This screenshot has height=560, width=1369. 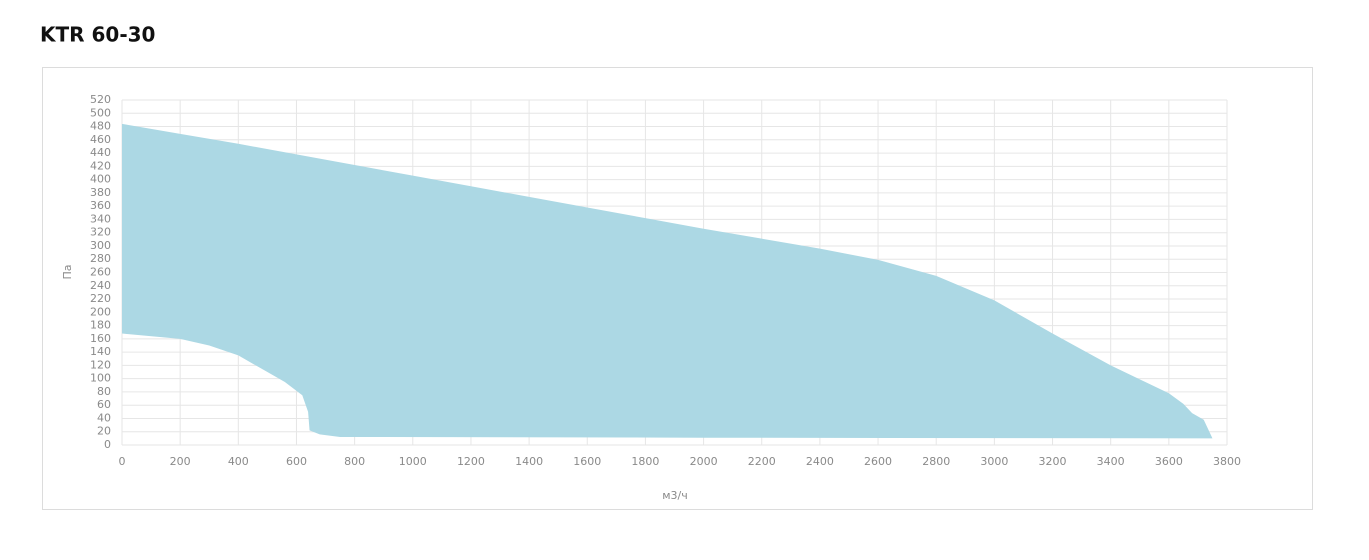 I want to click on x-tick-label: 200, so click(x=180, y=461).